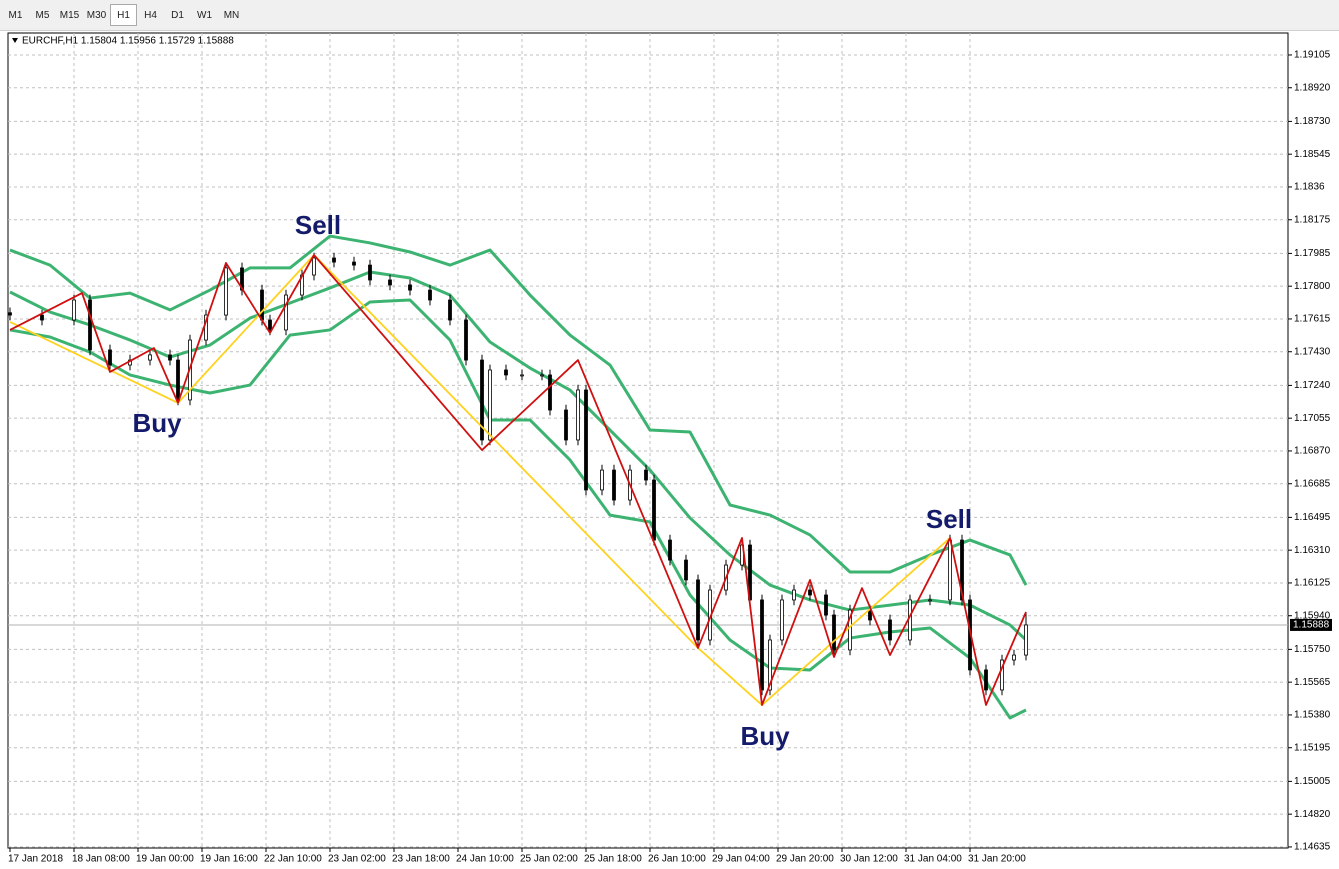 The width and height of the screenshot is (1339, 869). What do you see at coordinates (231, 15) in the screenshot?
I see `timeframe-button: MN` at bounding box center [231, 15].